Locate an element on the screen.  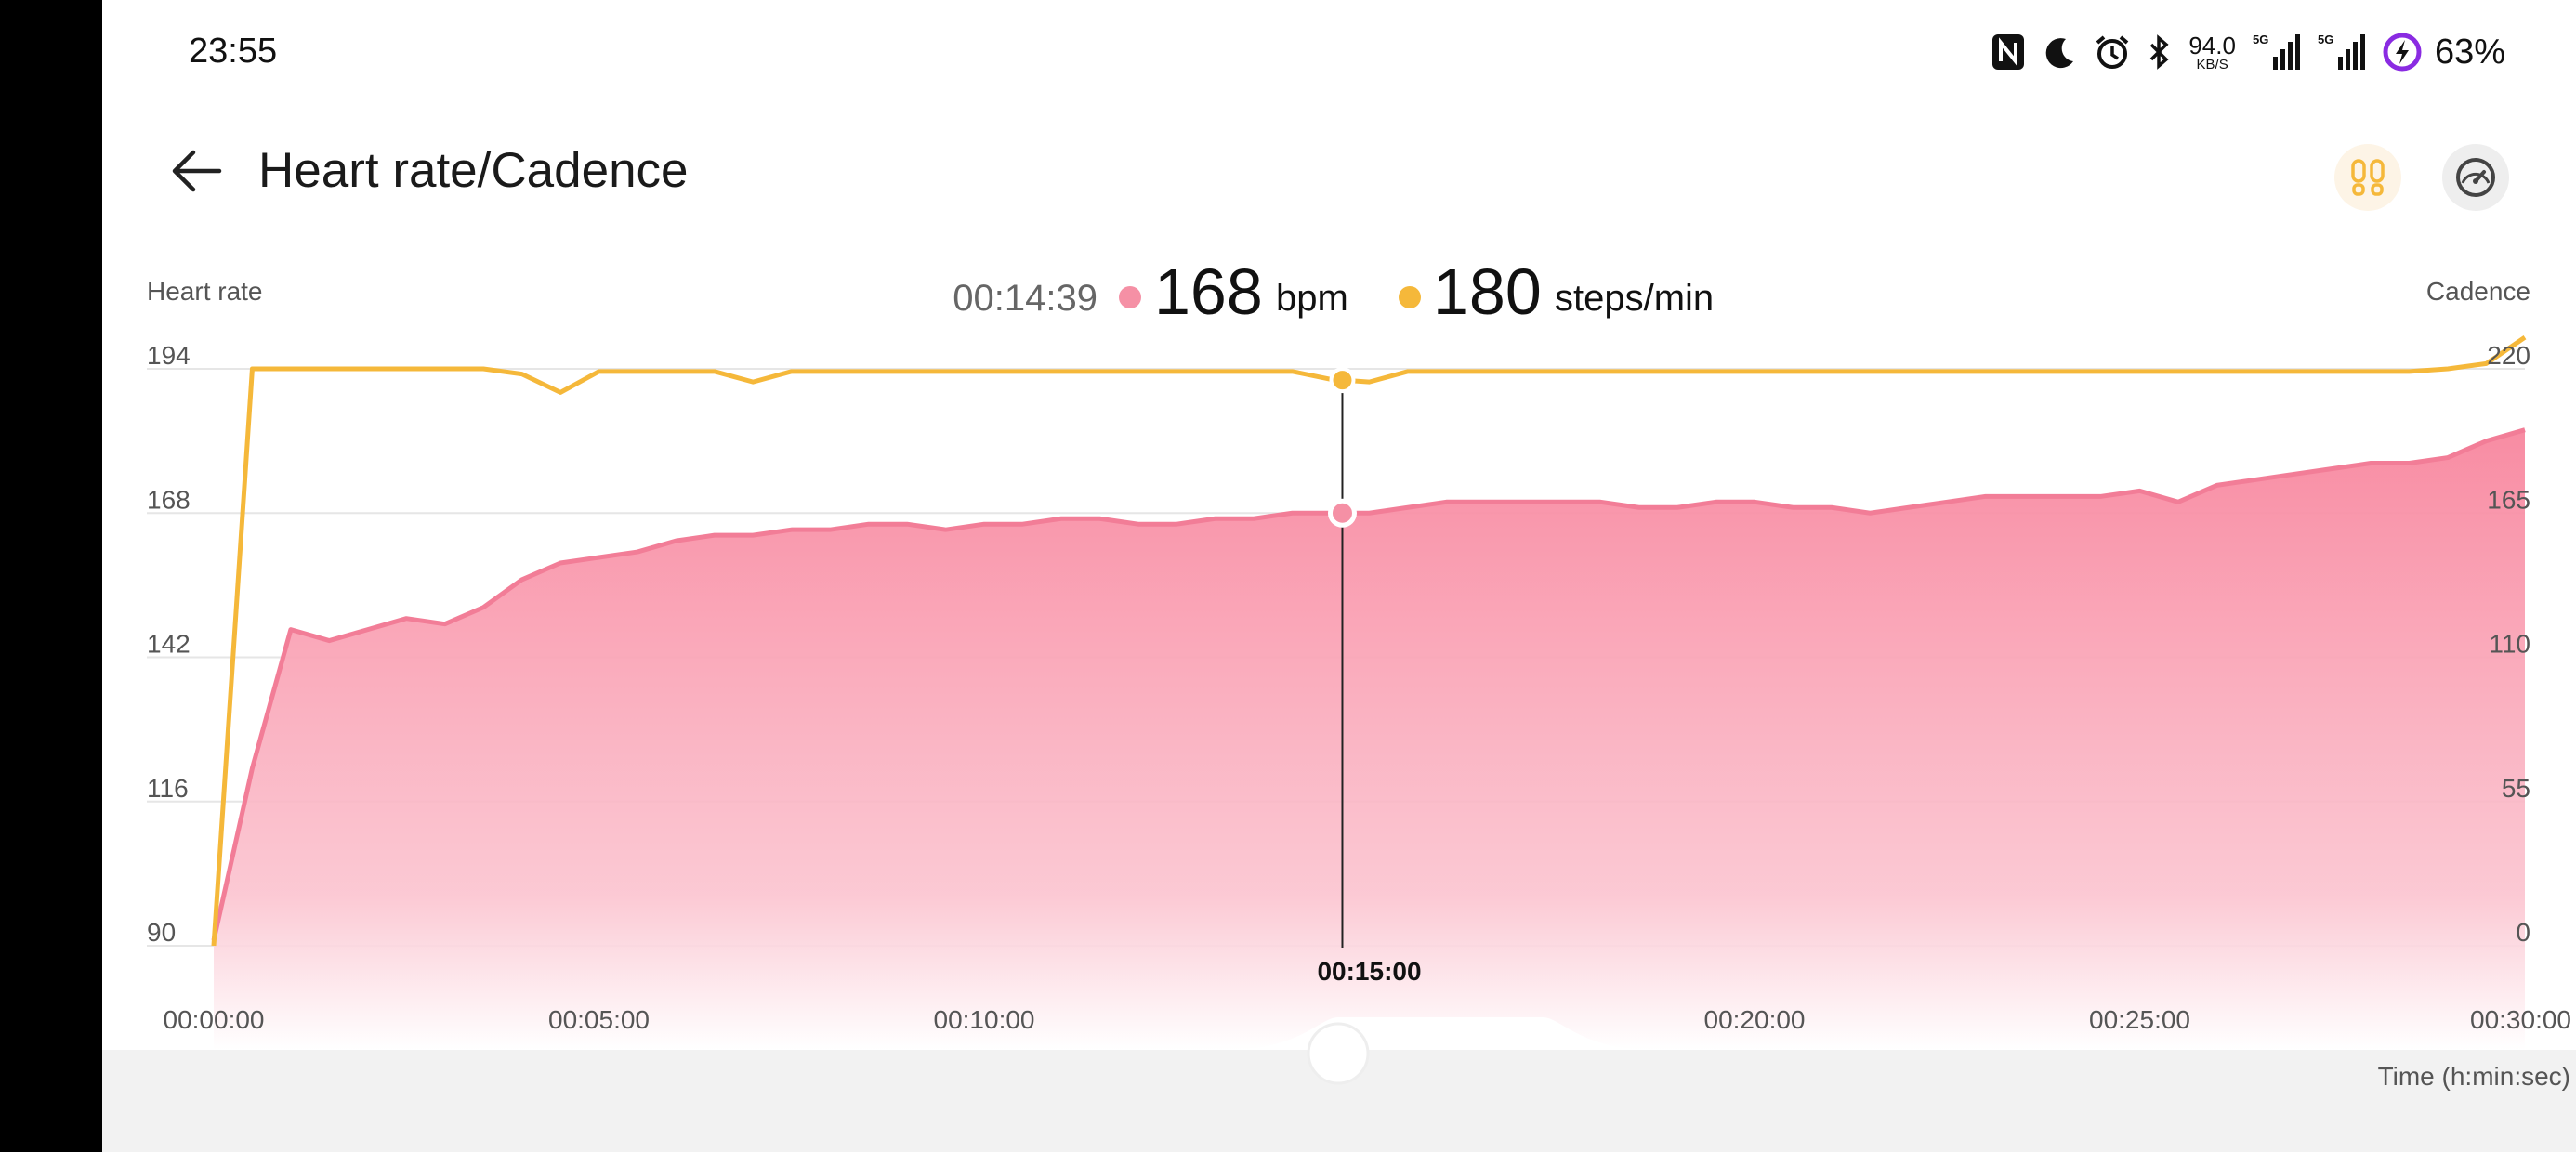
footprints-icon is located at coordinates (2368, 177).